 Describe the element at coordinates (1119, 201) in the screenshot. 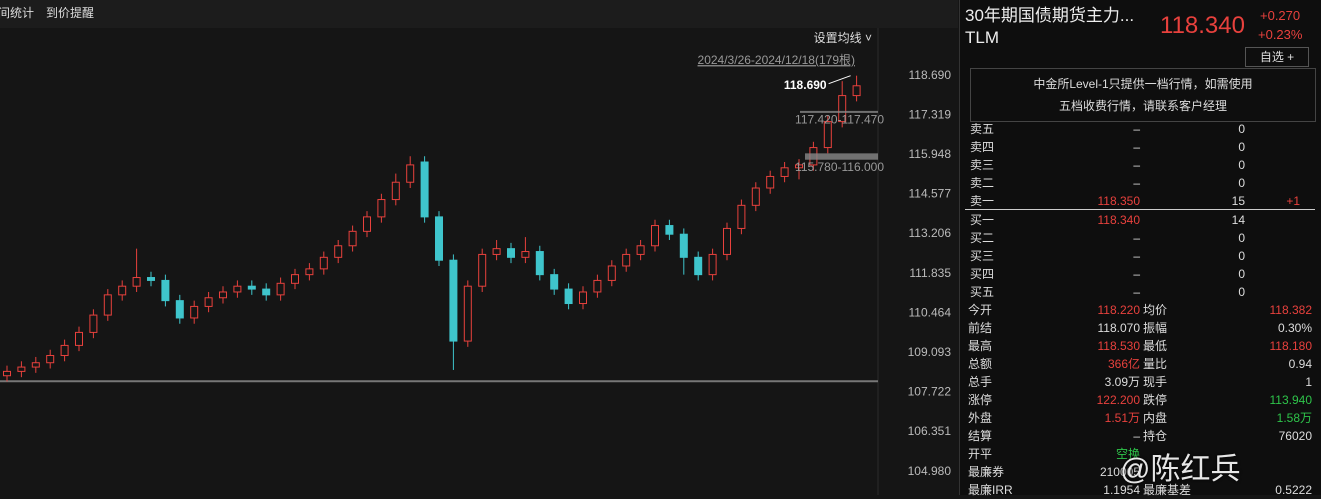

I see `book-price: 118.350` at that location.